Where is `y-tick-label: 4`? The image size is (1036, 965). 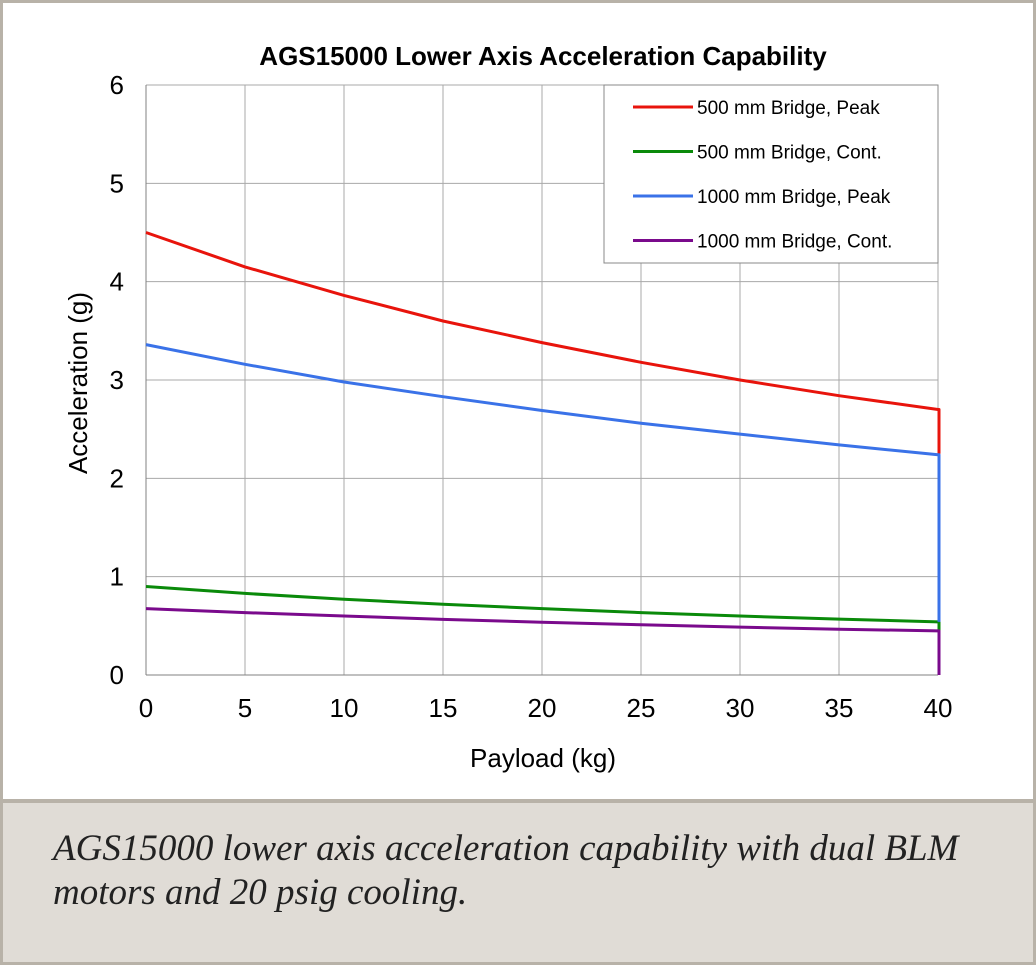
y-tick-label: 4 is located at coordinates (117, 282).